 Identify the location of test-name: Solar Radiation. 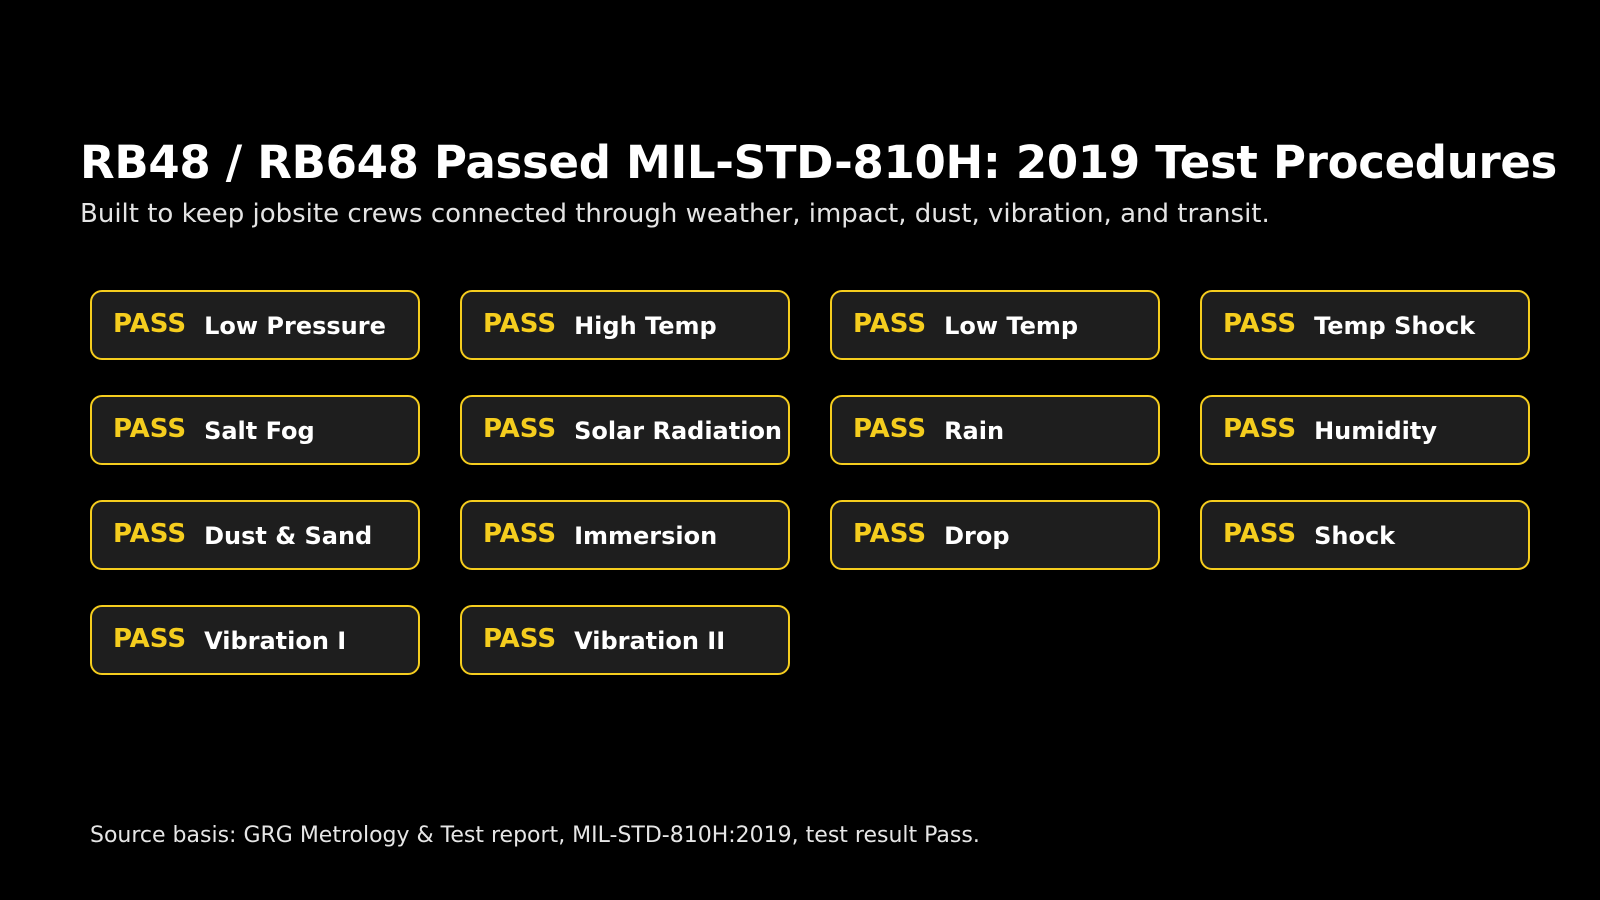
(678, 431).